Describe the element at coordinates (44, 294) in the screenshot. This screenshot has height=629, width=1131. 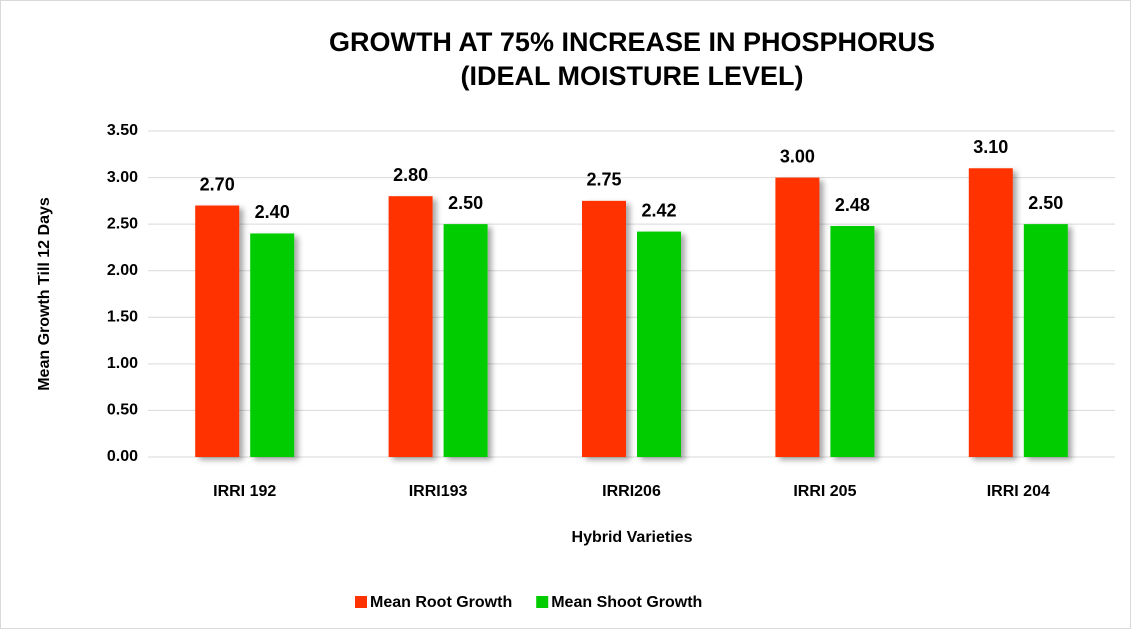
I see `y-axis-label: Mean Growth Till 12 Days` at that location.